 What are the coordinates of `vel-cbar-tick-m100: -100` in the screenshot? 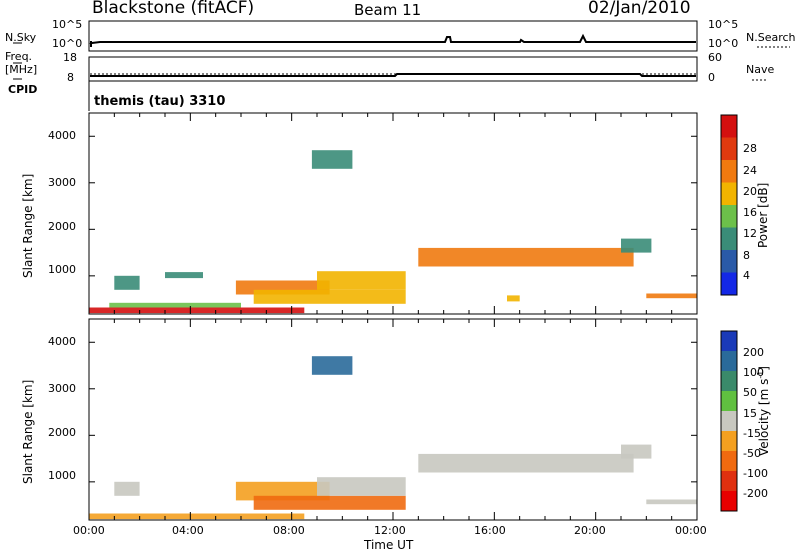 It's located at (755, 473).